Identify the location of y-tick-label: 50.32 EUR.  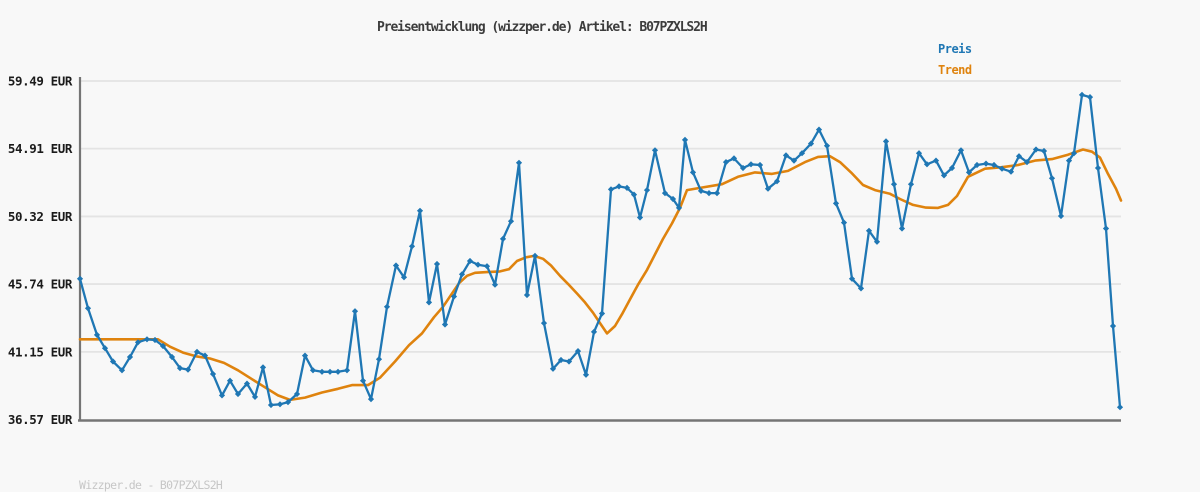
(40, 216).